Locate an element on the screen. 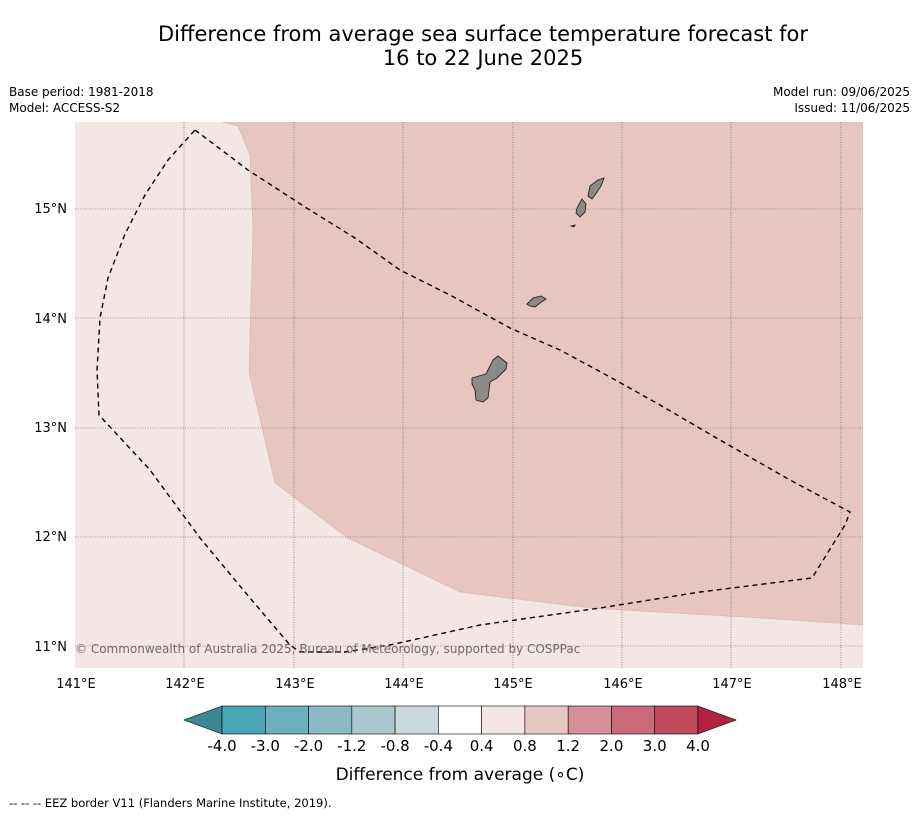  title-line-2: 16 to 22 June 2025 is located at coordinates (483, 58).